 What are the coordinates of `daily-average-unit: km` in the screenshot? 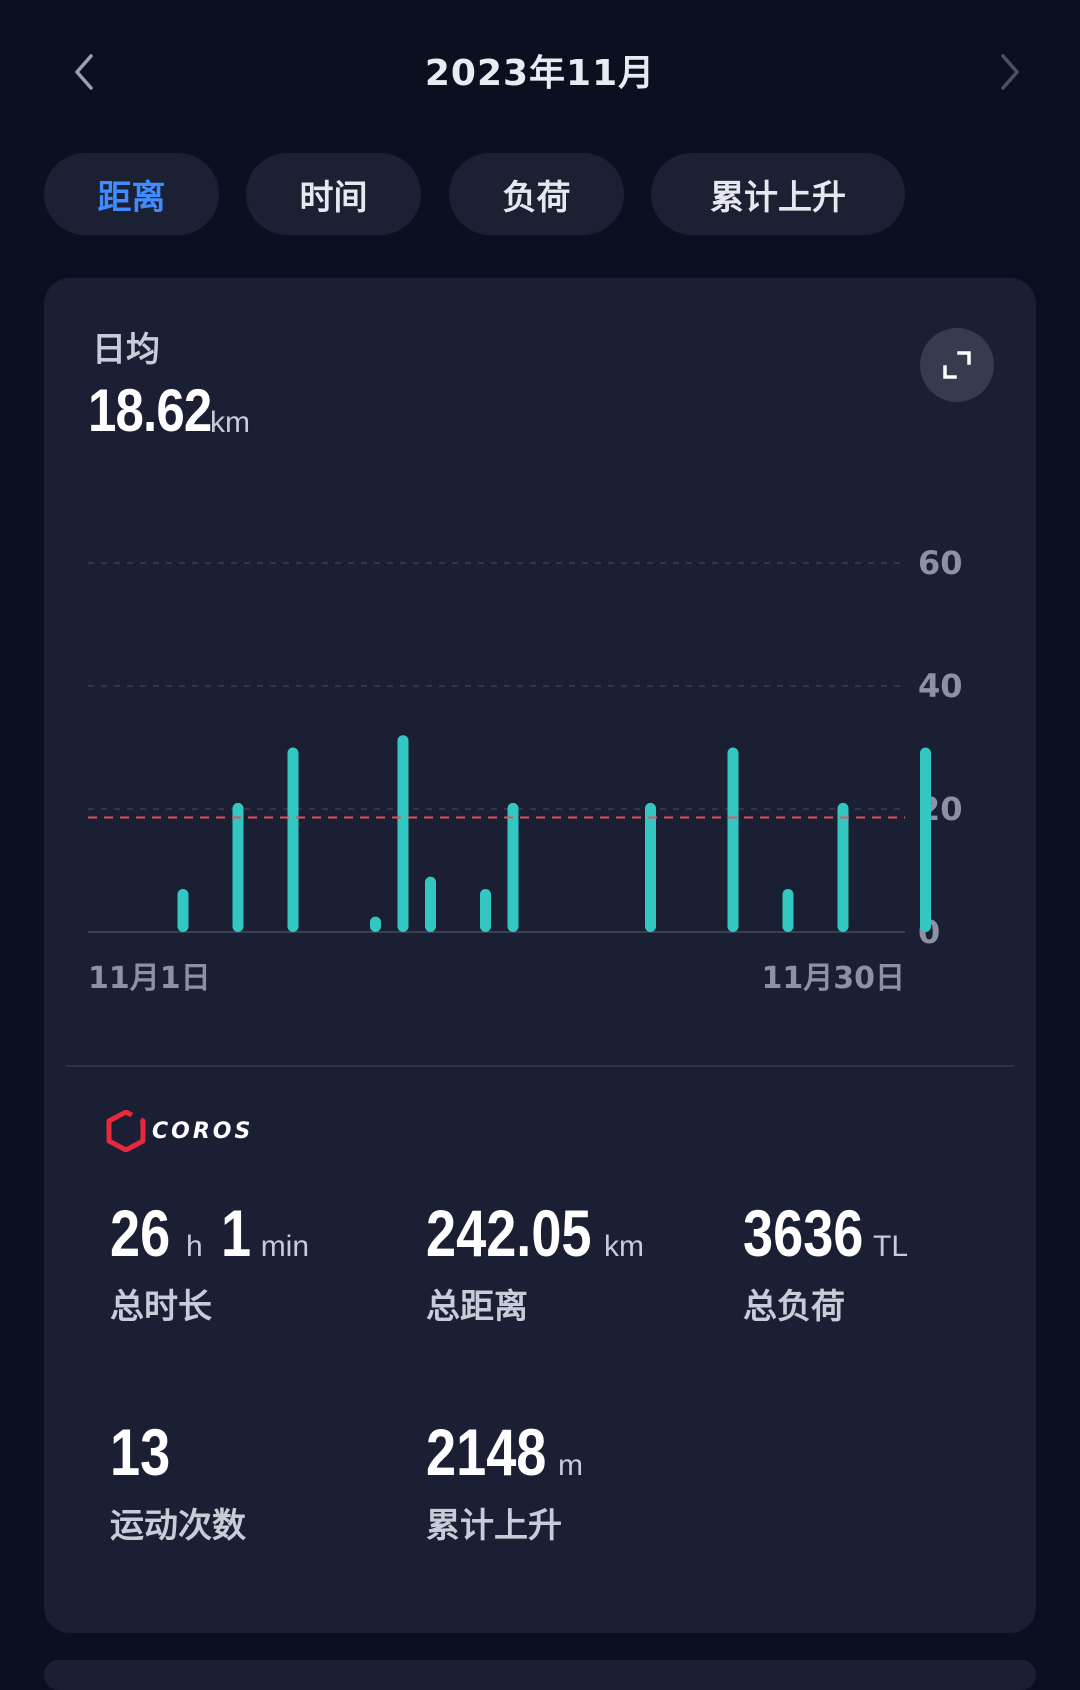 It's located at (230, 422).